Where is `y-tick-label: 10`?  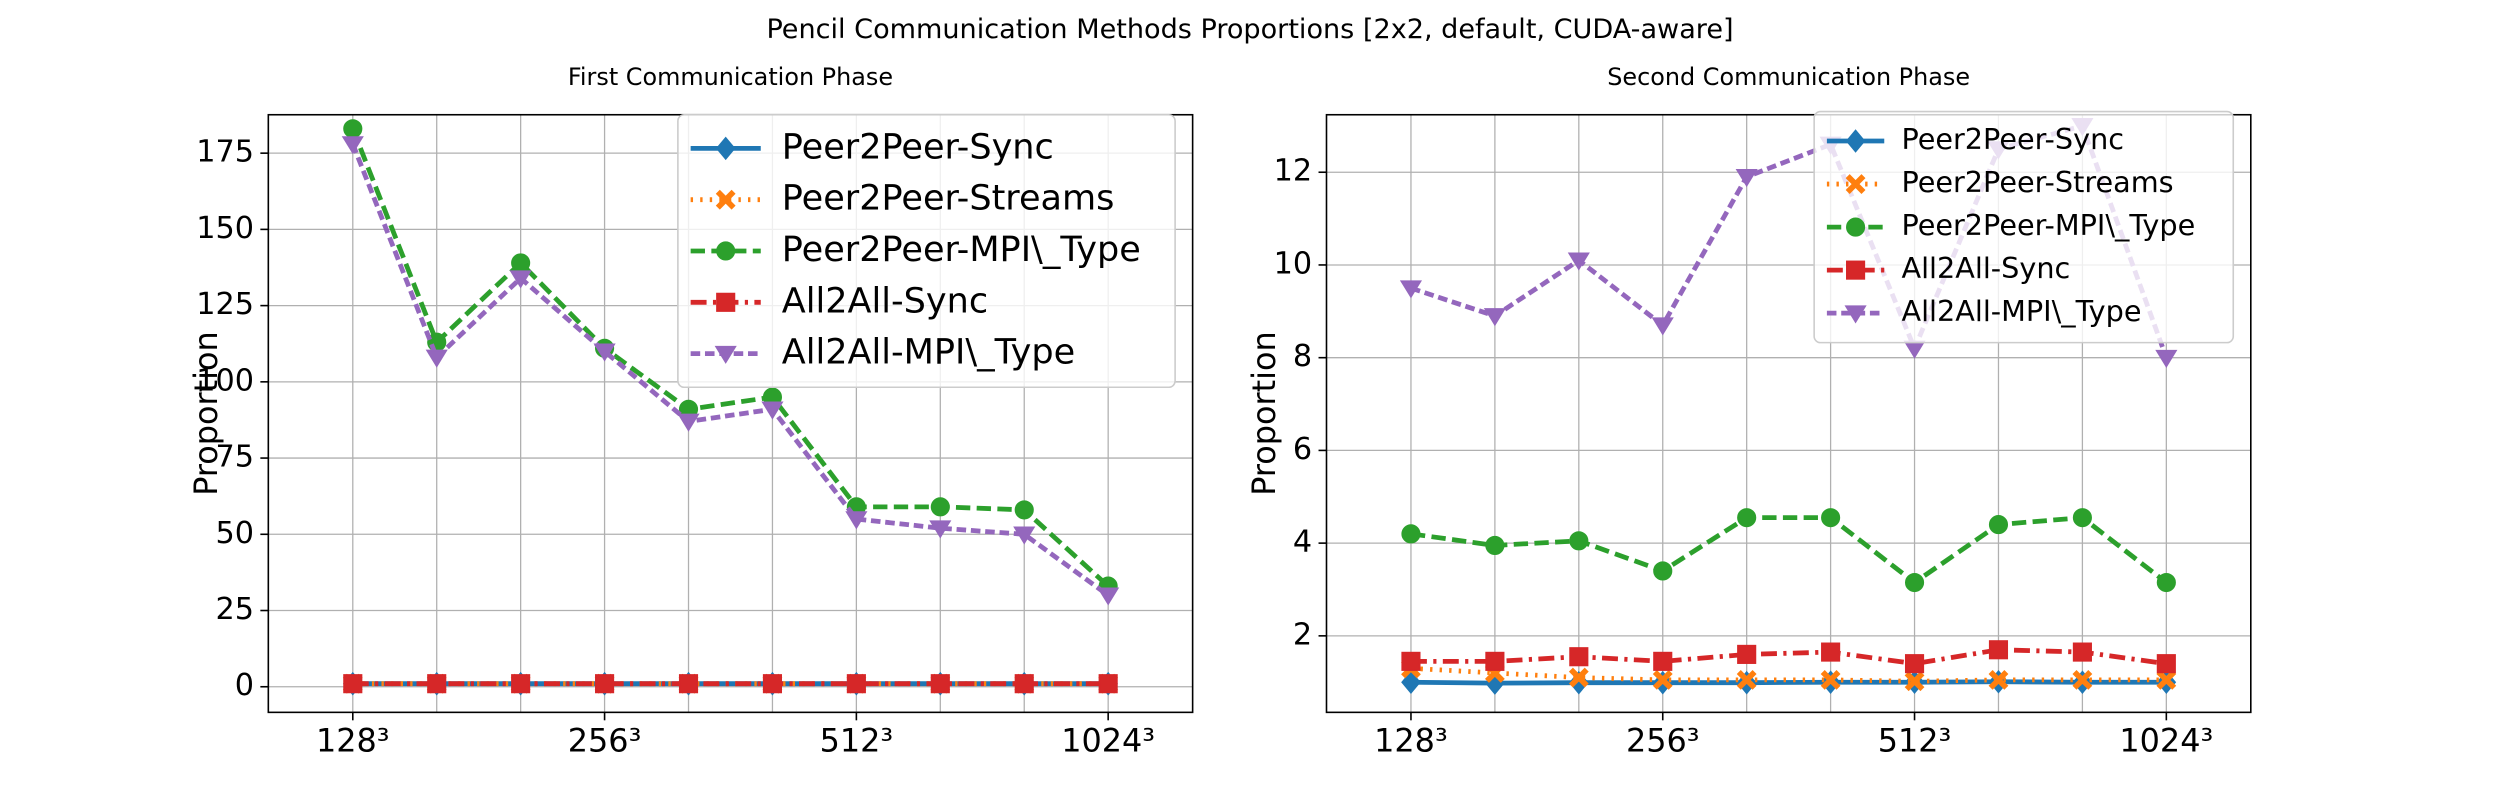
y-tick-label: 10 is located at coordinates (1293, 263).